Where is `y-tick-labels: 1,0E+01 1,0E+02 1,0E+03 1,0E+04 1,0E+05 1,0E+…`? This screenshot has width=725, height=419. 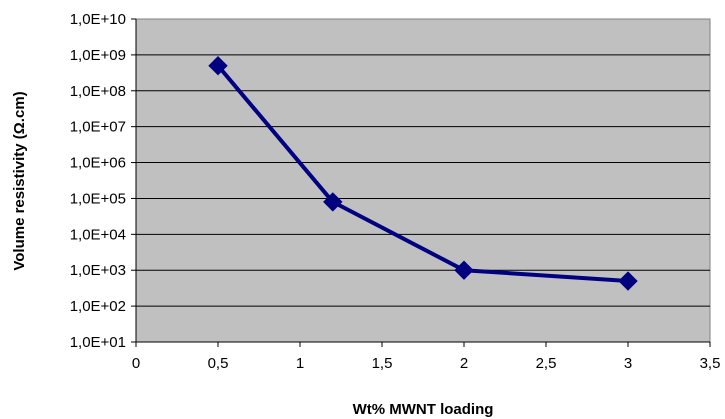
y-tick-labels: 1,0E+01 1,0E+02 1,0E+03 1,0E+04 1,0E+05 1,0E+… is located at coordinates (98, 181).